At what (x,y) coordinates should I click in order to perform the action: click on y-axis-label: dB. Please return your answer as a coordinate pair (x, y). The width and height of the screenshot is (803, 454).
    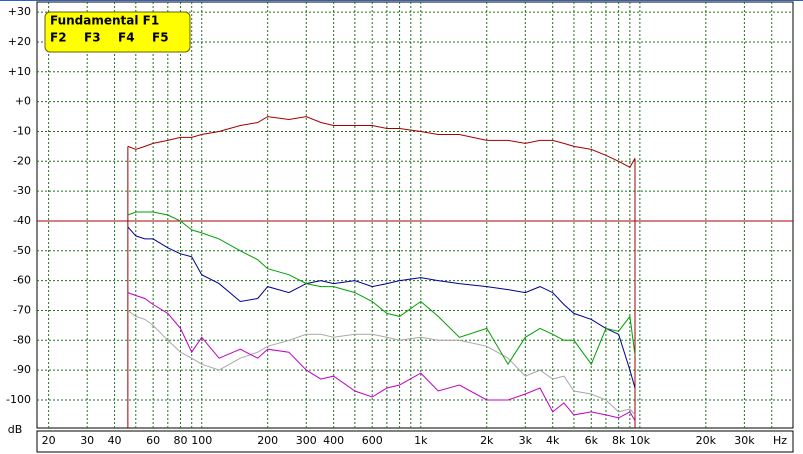
    Looking at the image, I should click on (15, 429).